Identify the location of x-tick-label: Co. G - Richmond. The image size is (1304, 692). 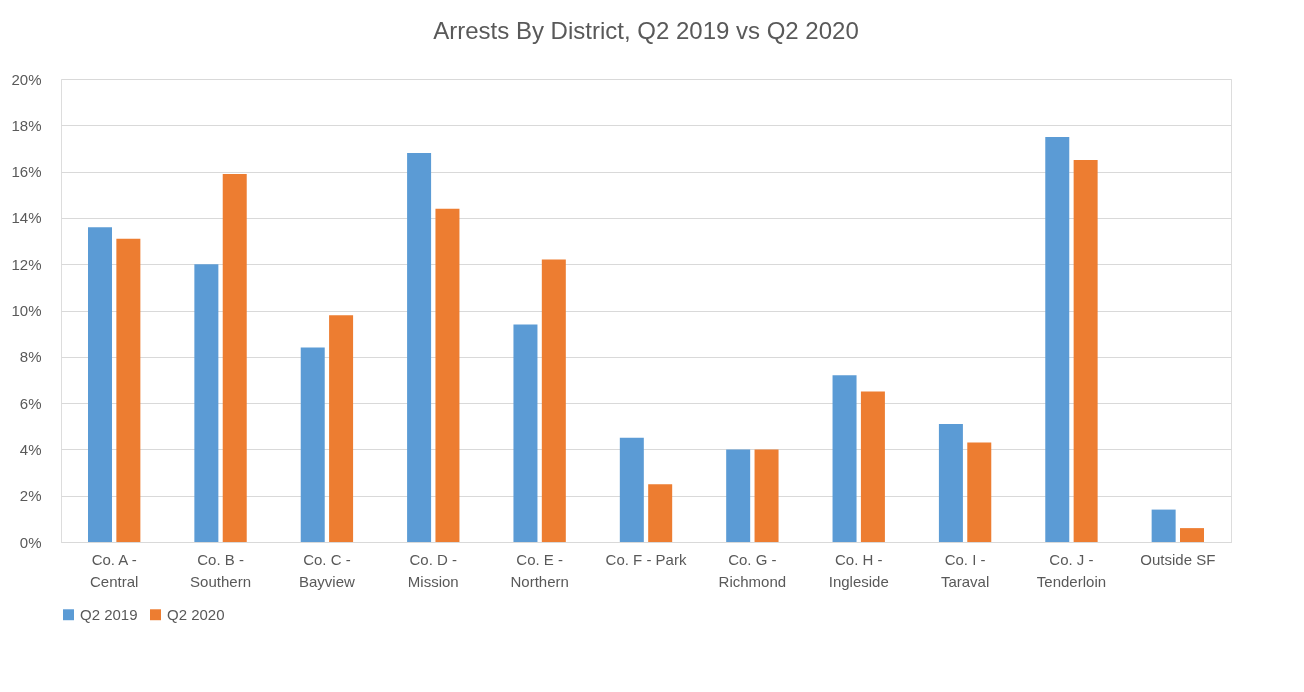
(752, 570).